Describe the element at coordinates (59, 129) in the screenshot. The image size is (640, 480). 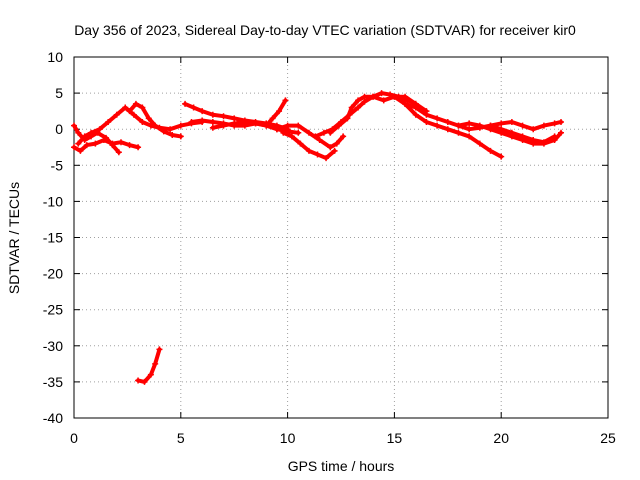
I see `y-tick-label: 0` at that location.